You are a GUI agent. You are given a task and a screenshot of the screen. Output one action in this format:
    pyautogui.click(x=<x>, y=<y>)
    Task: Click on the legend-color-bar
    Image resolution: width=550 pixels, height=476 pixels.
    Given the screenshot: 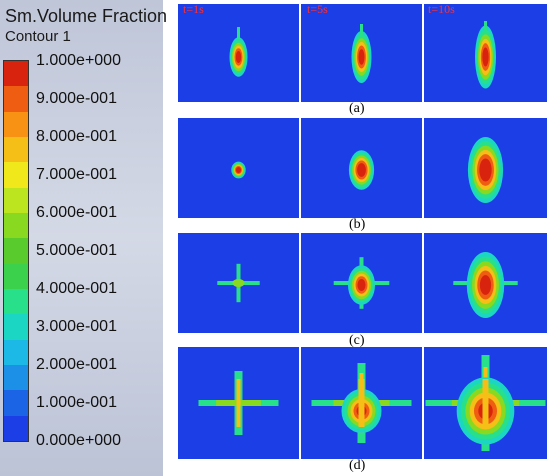 What is the action you would take?
    pyautogui.click(x=16, y=251)
    